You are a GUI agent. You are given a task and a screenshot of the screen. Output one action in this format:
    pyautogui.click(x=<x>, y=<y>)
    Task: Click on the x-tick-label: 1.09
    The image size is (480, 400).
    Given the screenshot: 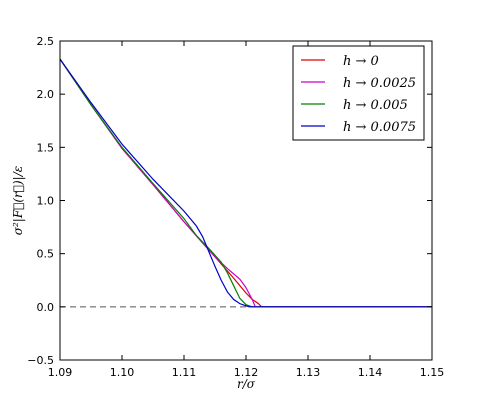 What is the action you would take?
    pyautogui.click(x=60, y=372)
    